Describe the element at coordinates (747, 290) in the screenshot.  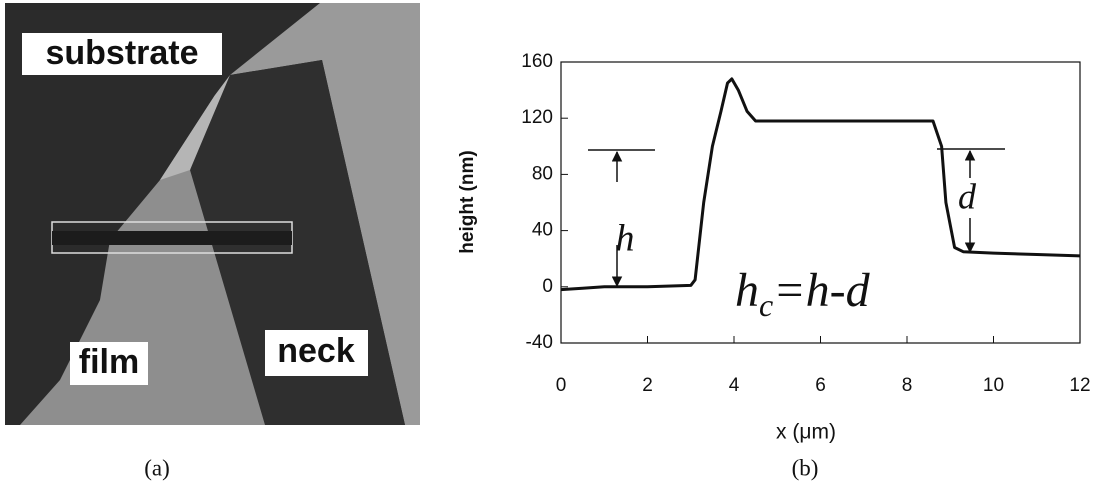
I see `equation-part: h` at that location.